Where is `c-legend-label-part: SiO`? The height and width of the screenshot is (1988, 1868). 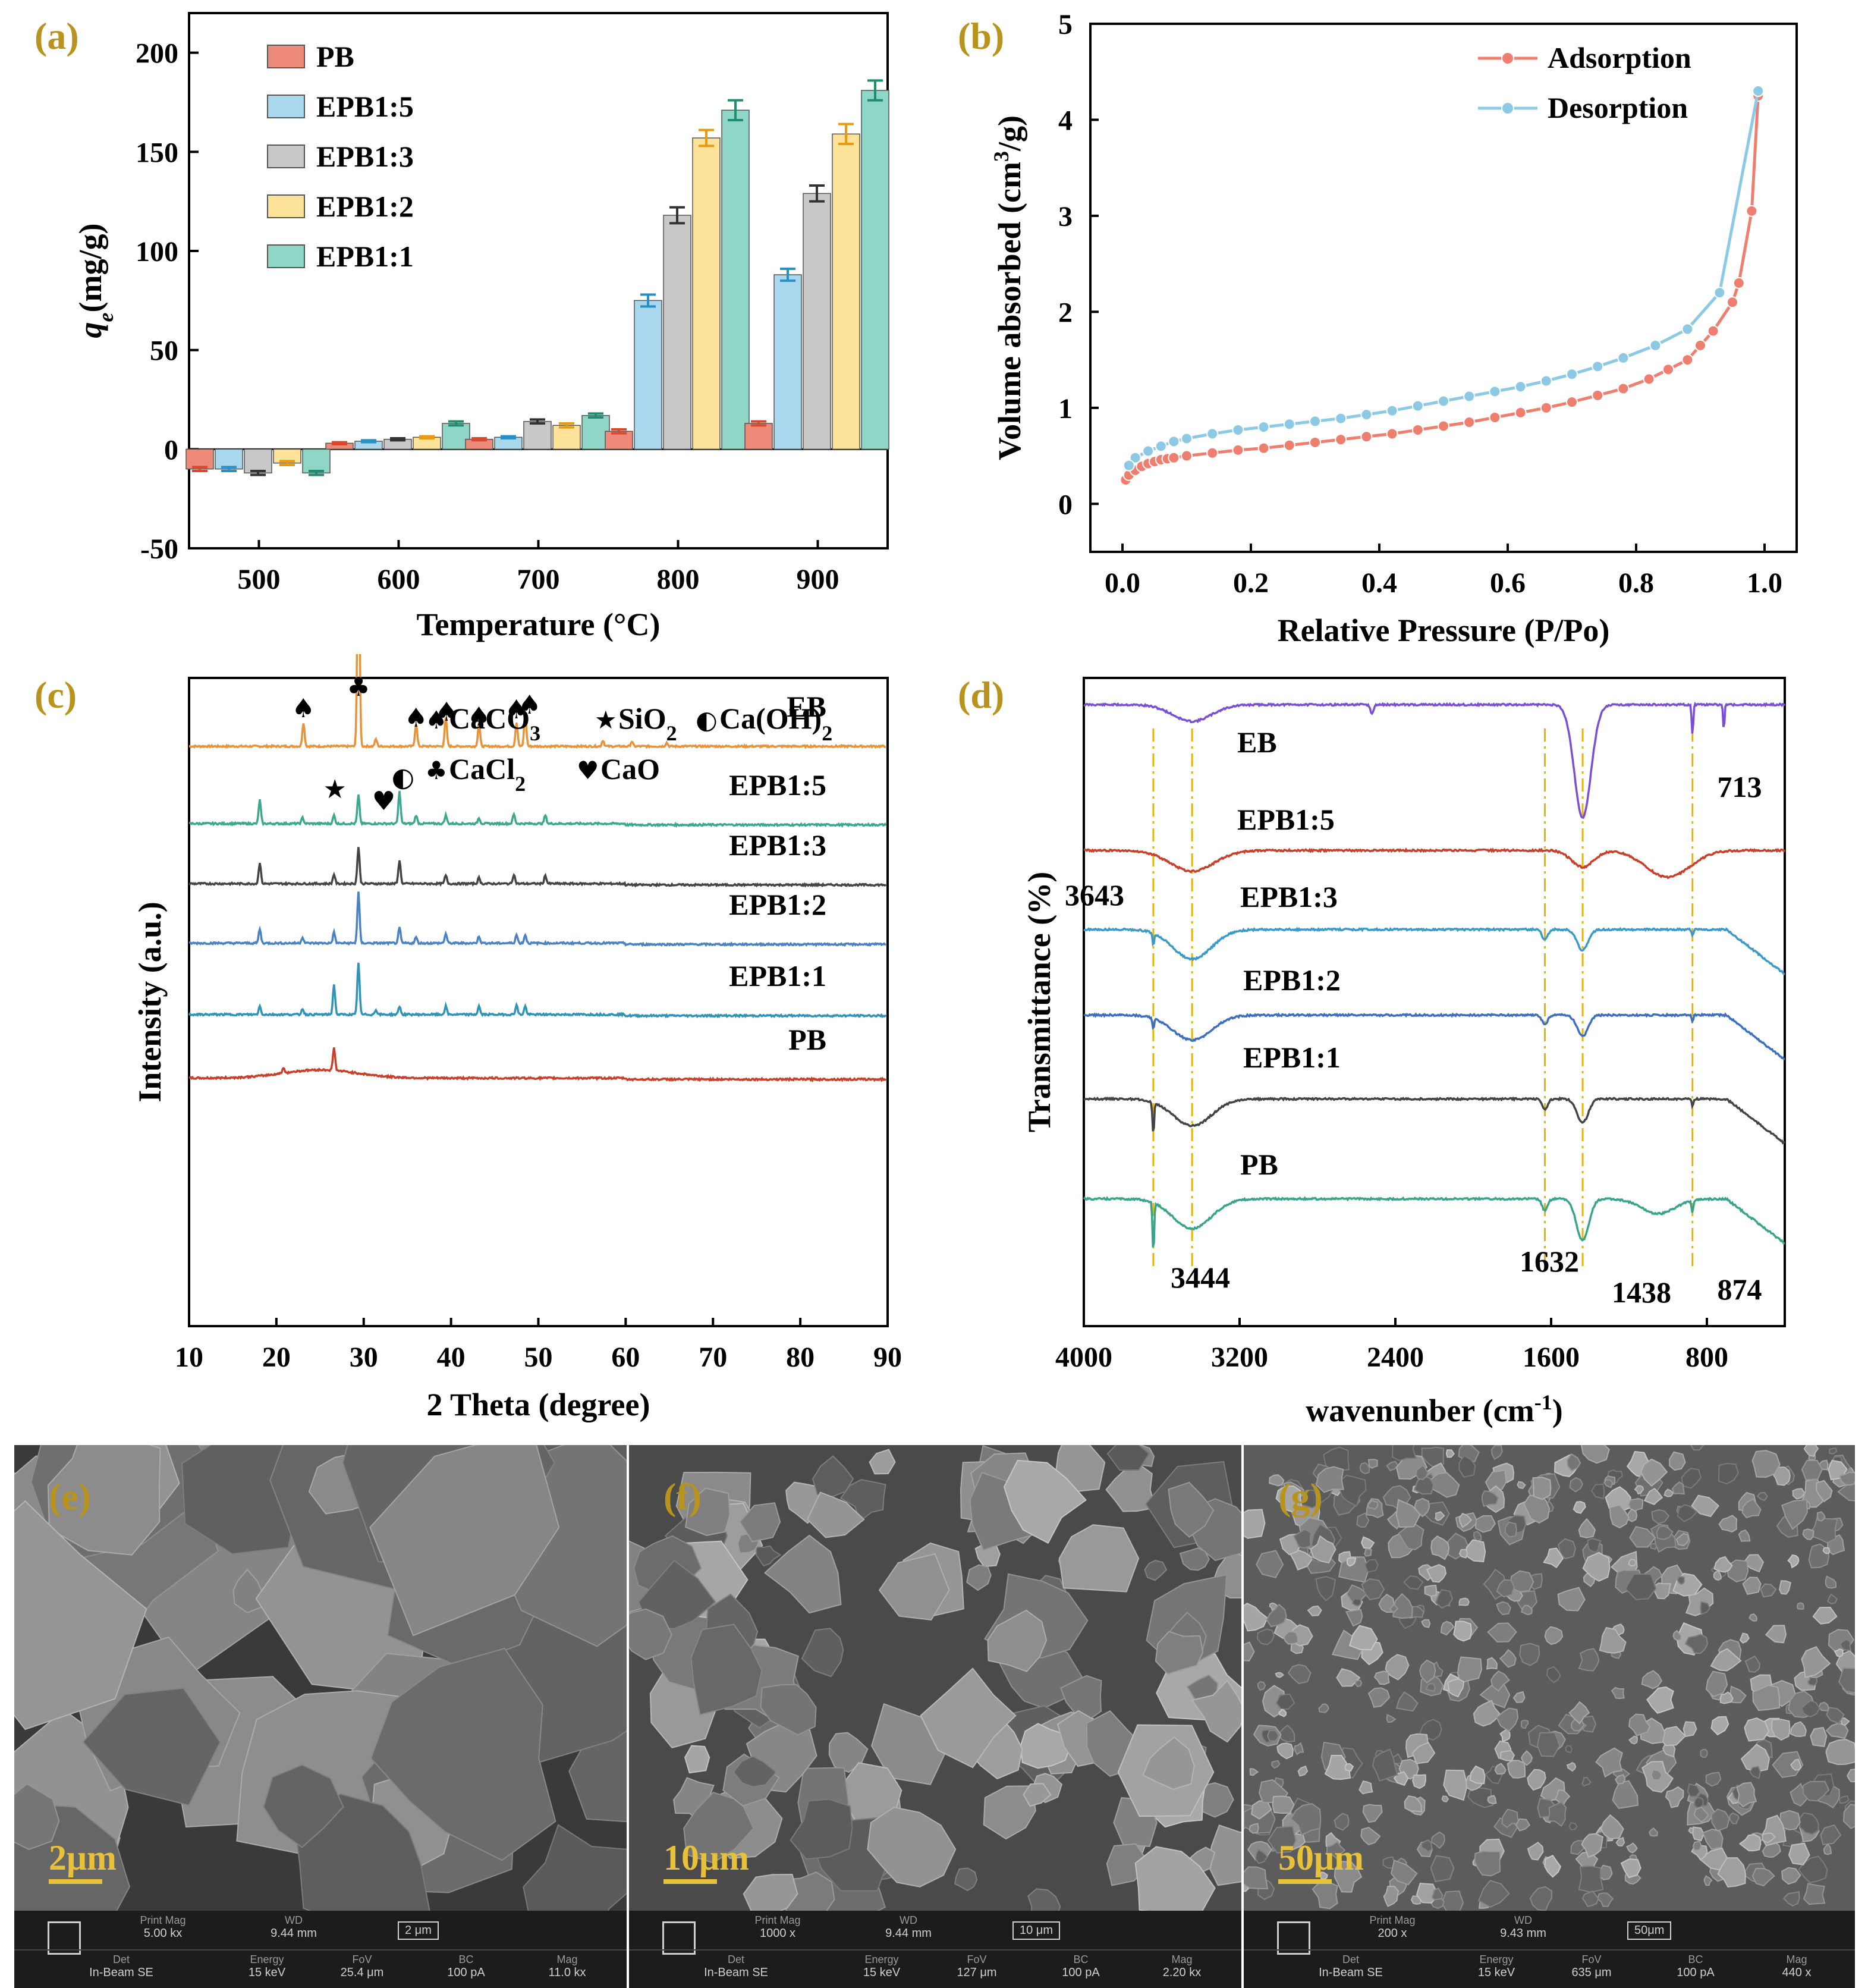 c-legend-label-part: SiO is located at coordinates (642, 718).